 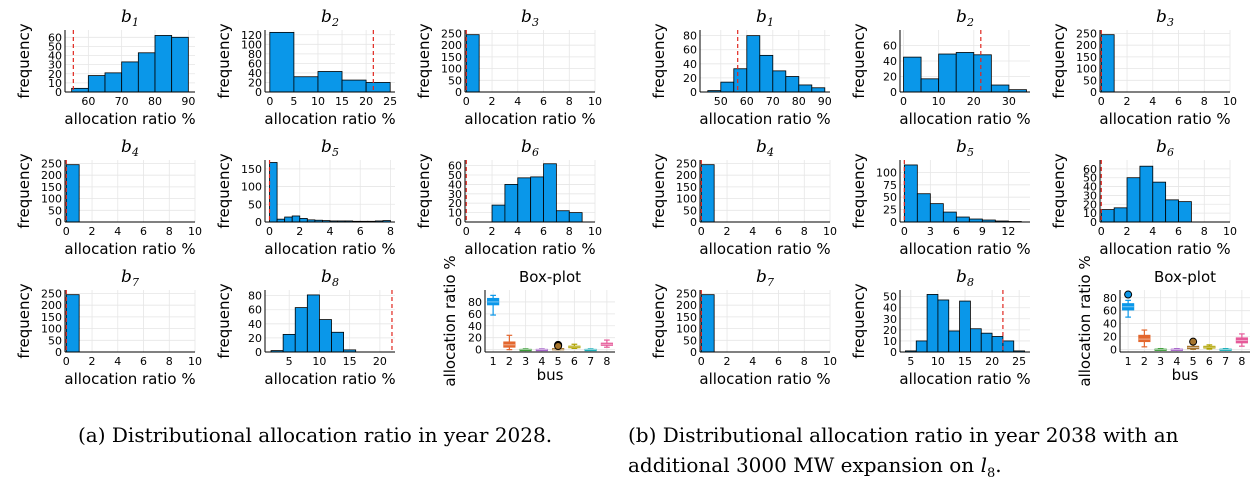 I want to click on y-tick-label: 60, so click(x=1090, y=169).